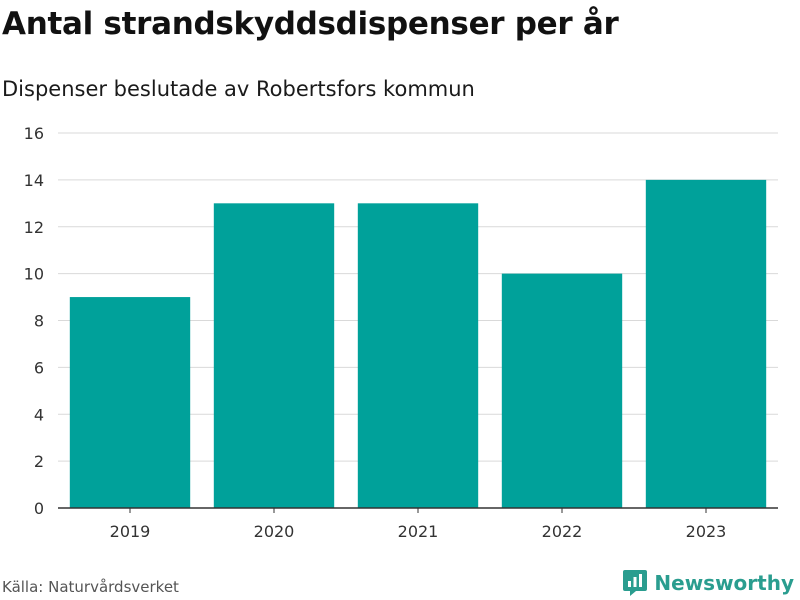 The image size is (800, 600). Describe the element at coordinates (706, 343) in the screenshot. I see `bar-2023` at that location.